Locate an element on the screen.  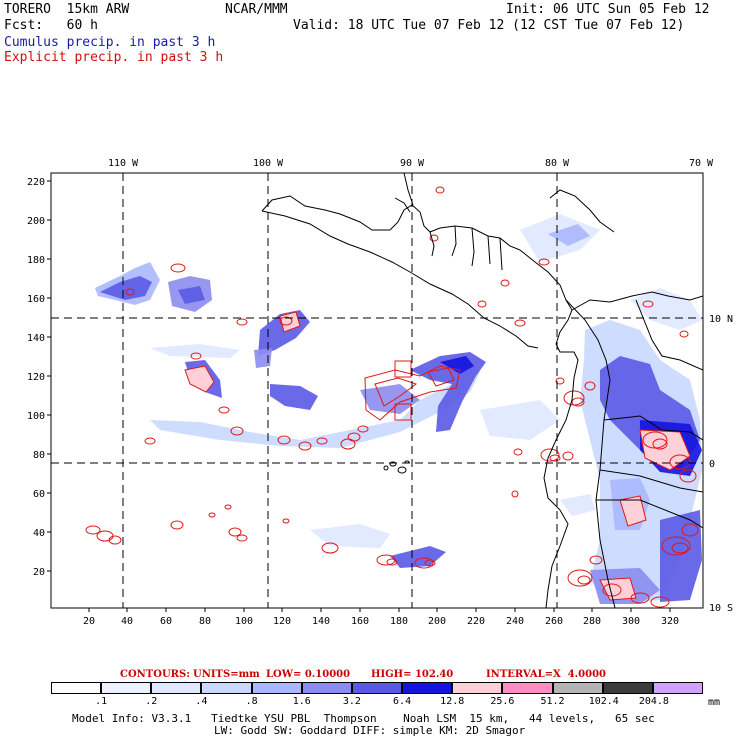
x-tick-label: 20 is located at coordinates (89, 621).